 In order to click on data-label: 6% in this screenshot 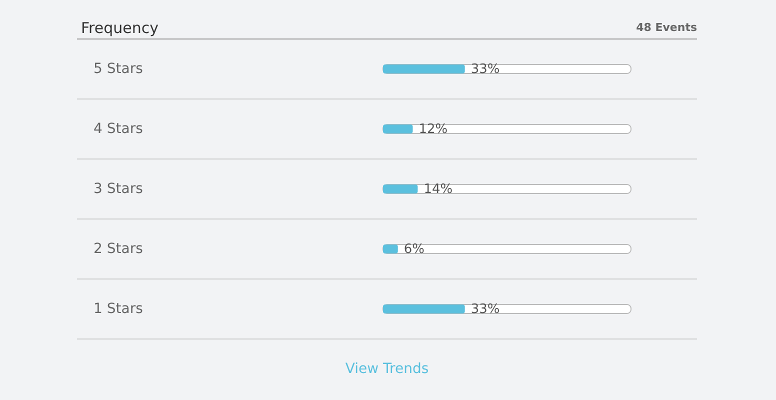, I will do `click(414, 249)`.